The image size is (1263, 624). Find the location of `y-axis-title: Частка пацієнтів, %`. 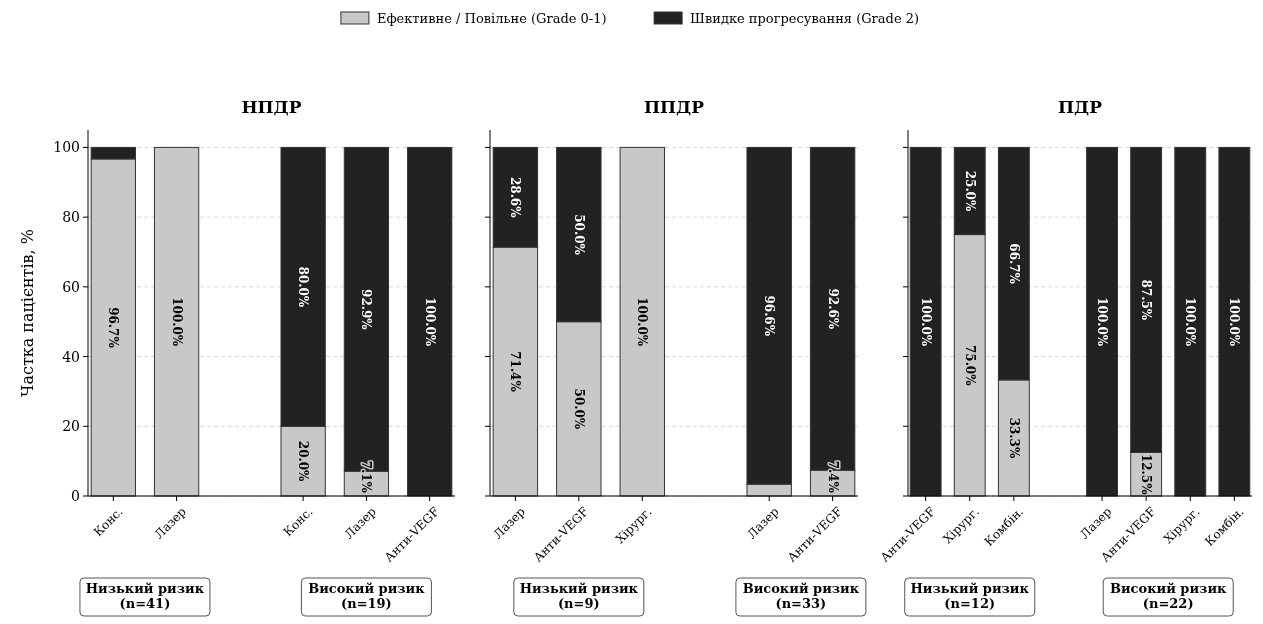

y-axis-title: Частка пацієнтів, % is located at coordinates (27, 313).